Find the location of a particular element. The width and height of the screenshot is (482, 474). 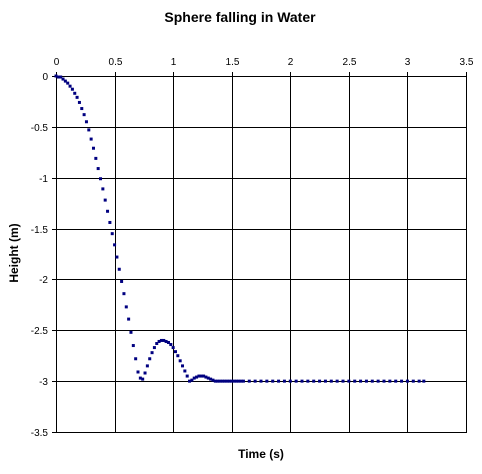

y-tick-label: -1 is located at coordinates (43, 179).